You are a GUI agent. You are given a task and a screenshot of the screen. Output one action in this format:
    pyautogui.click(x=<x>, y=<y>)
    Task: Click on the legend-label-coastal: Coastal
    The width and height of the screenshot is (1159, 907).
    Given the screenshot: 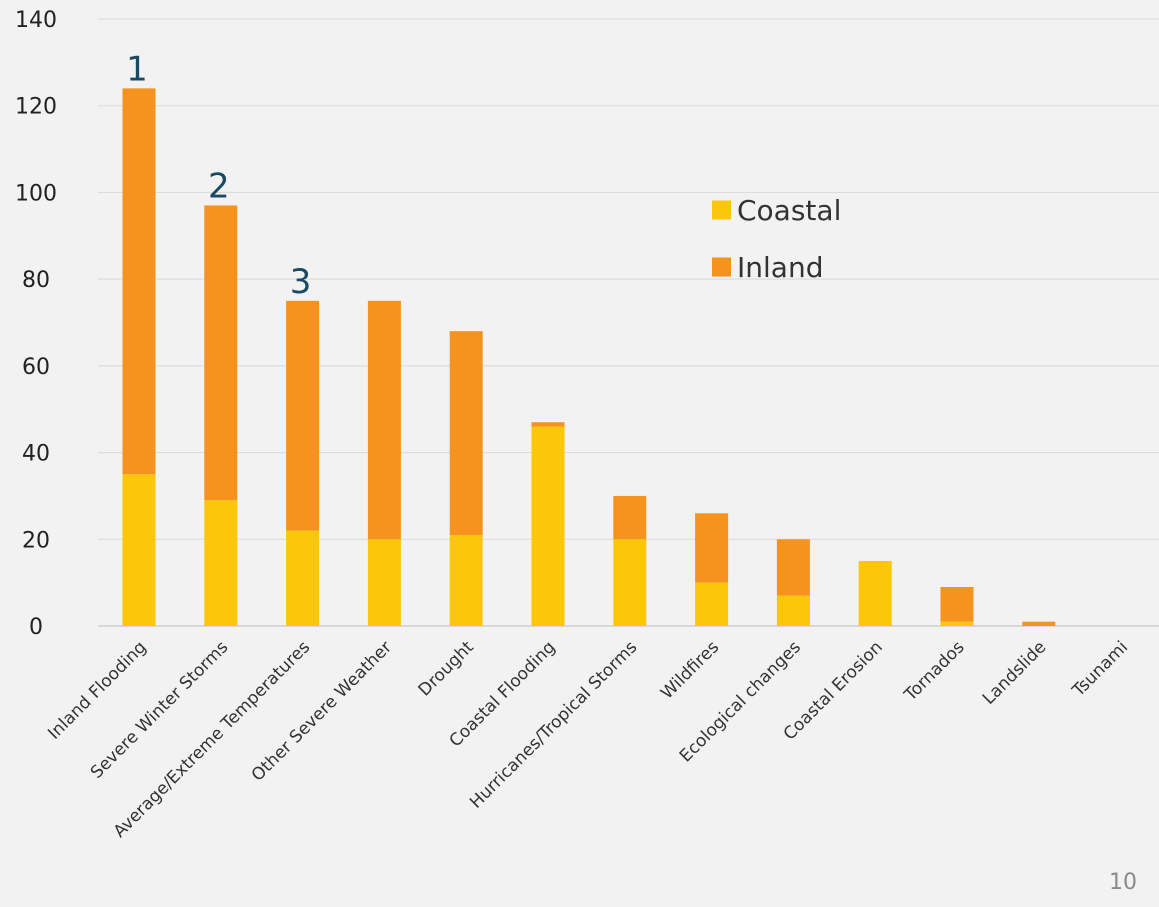 What is the action you would take?
    pyautogui.click(x=789, y=210)
    